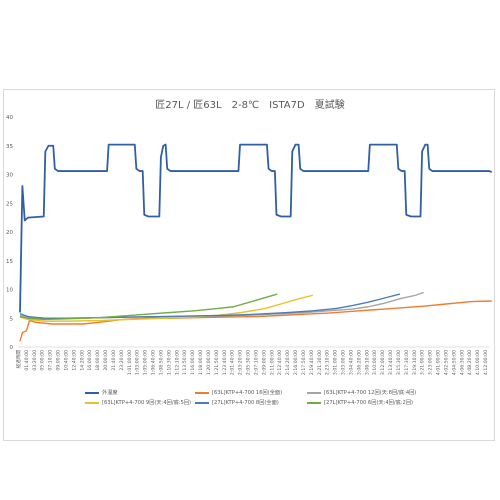 The height and width of the screenshot is (500, 500). I want to click on x-tick-label: 4:01:00:00, so click(439, 362).